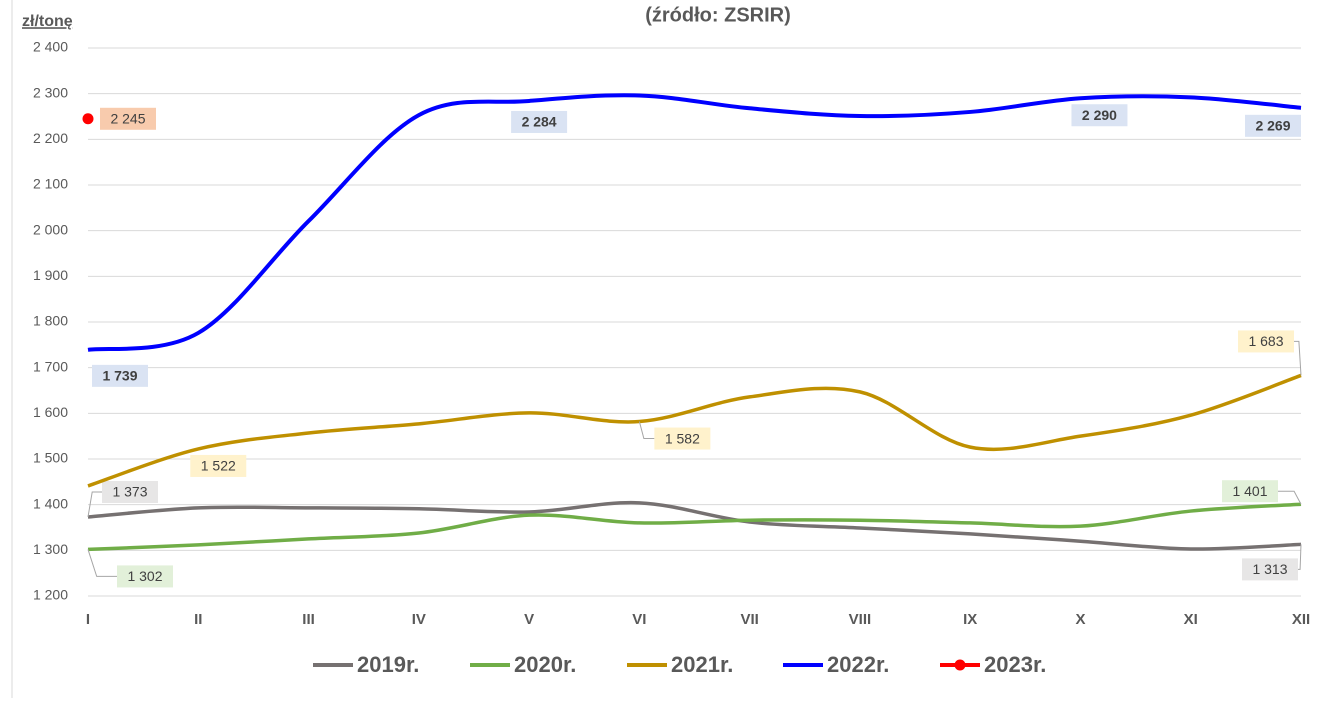 The width and height of the screenshot is (1317, 703). What do you see at coordinates (858, 664) in the screenshot?
I see `legend-label: 2022r.` at bounding box center [858, 664].